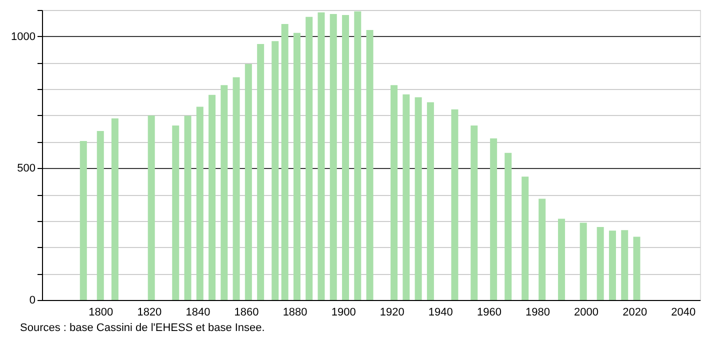 Image resolution: width=710 pixels, height=340 pixels. What do you see at coordinates (142, 328) in the screenshot?
I see `source-note: Sources : base Cassini de l'EHESS et base Insee.` at bounding box center [142, 328].